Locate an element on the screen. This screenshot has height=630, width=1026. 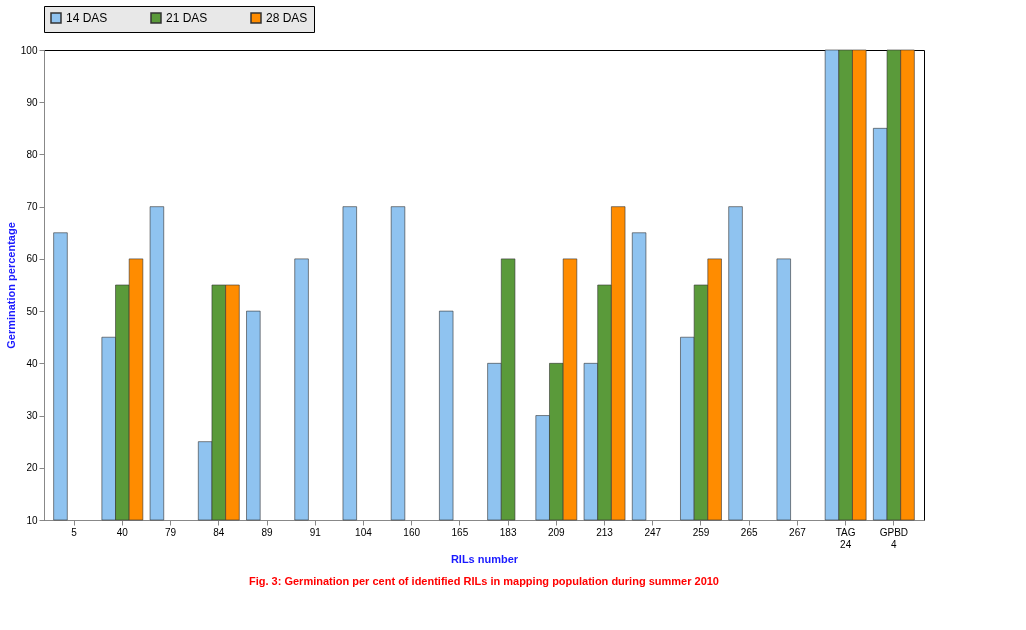
y-tick-label: 60 is located at coordinates (32, 259).